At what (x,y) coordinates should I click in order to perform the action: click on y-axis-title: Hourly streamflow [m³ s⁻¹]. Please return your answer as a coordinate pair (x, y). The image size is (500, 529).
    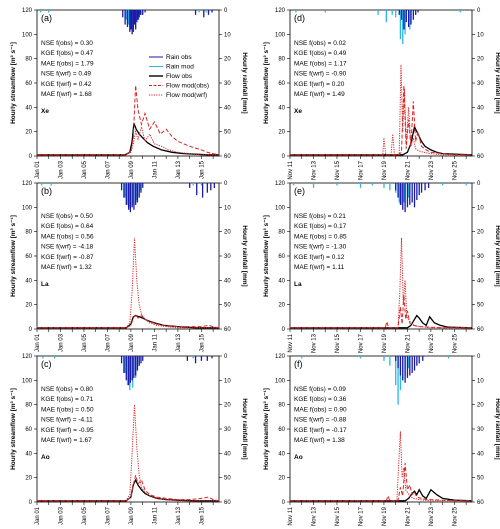
    Looking at the image, I should click on (266, 83).